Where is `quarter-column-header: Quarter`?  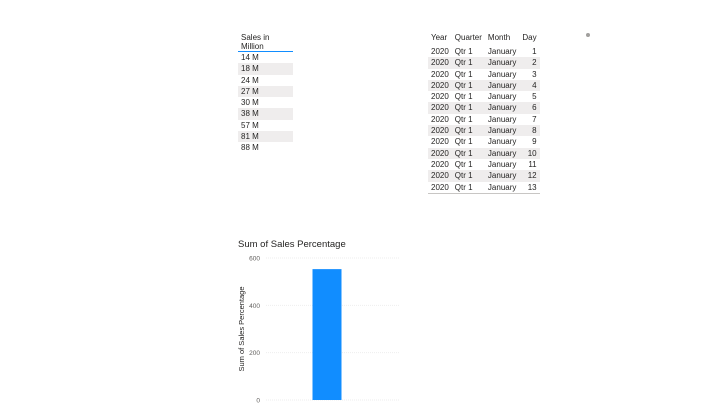
quarter-column-header: Quarter is located at coordinates (468, 37).